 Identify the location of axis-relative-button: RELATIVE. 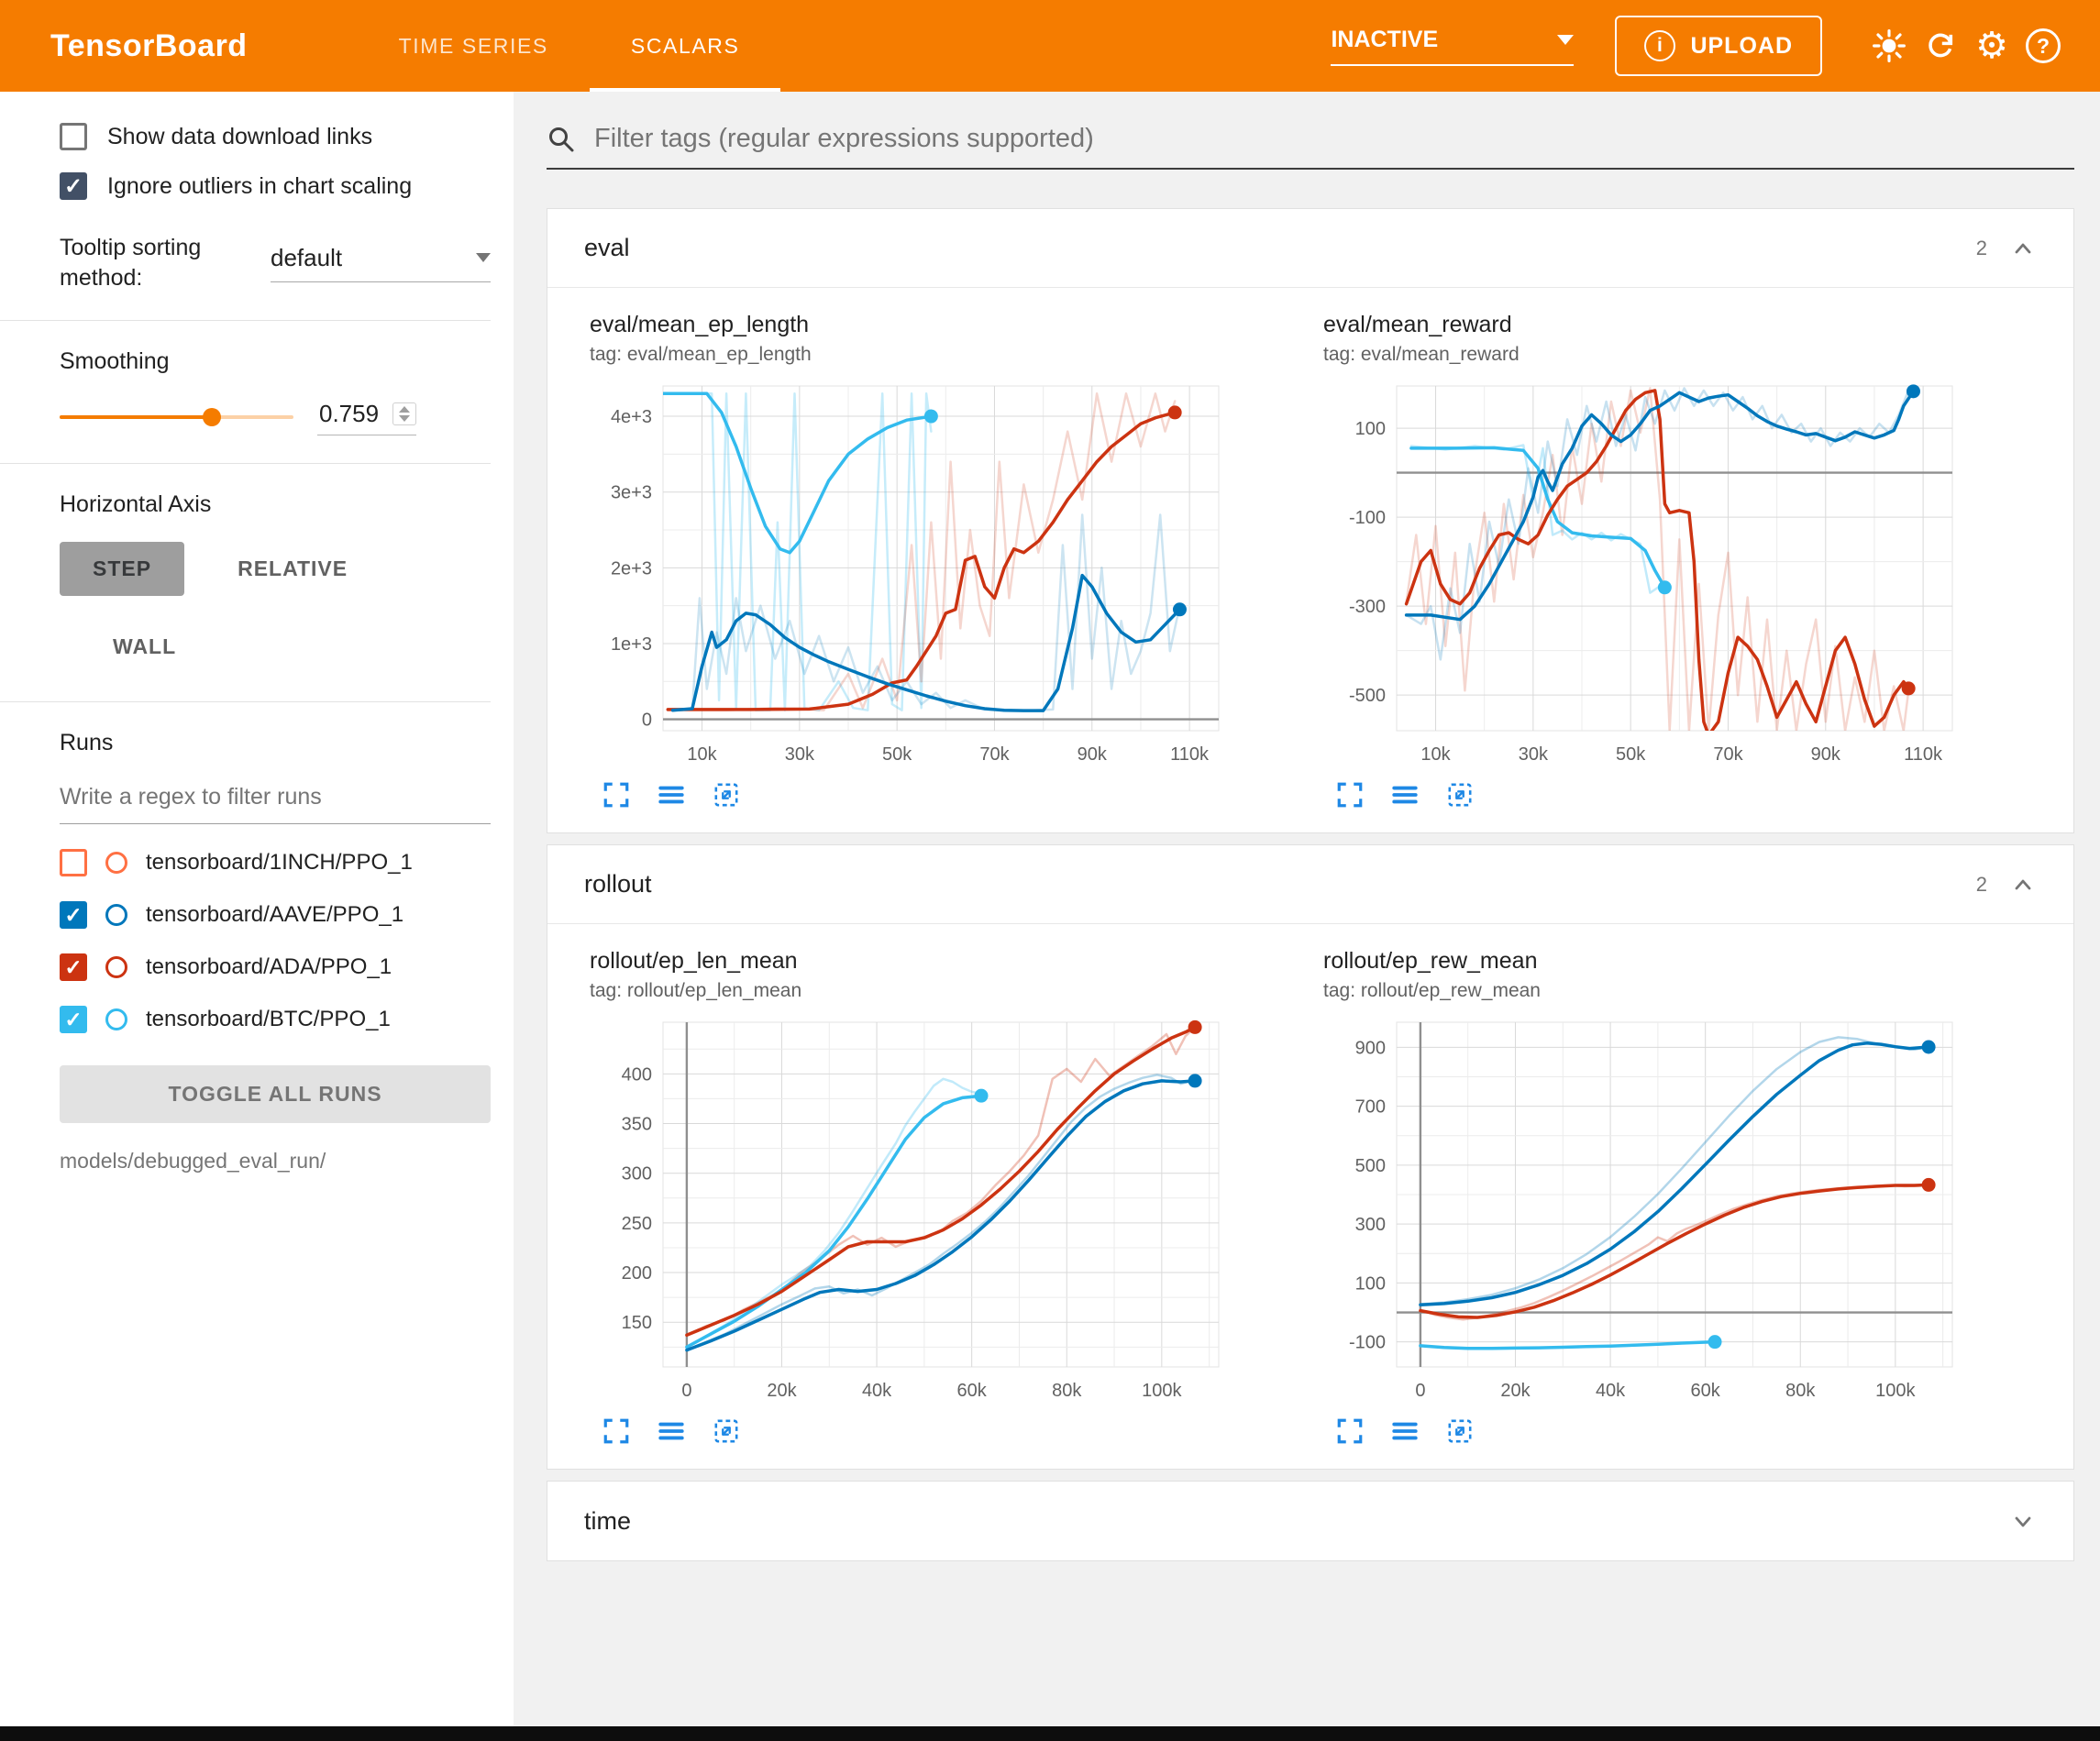
(293, 568).